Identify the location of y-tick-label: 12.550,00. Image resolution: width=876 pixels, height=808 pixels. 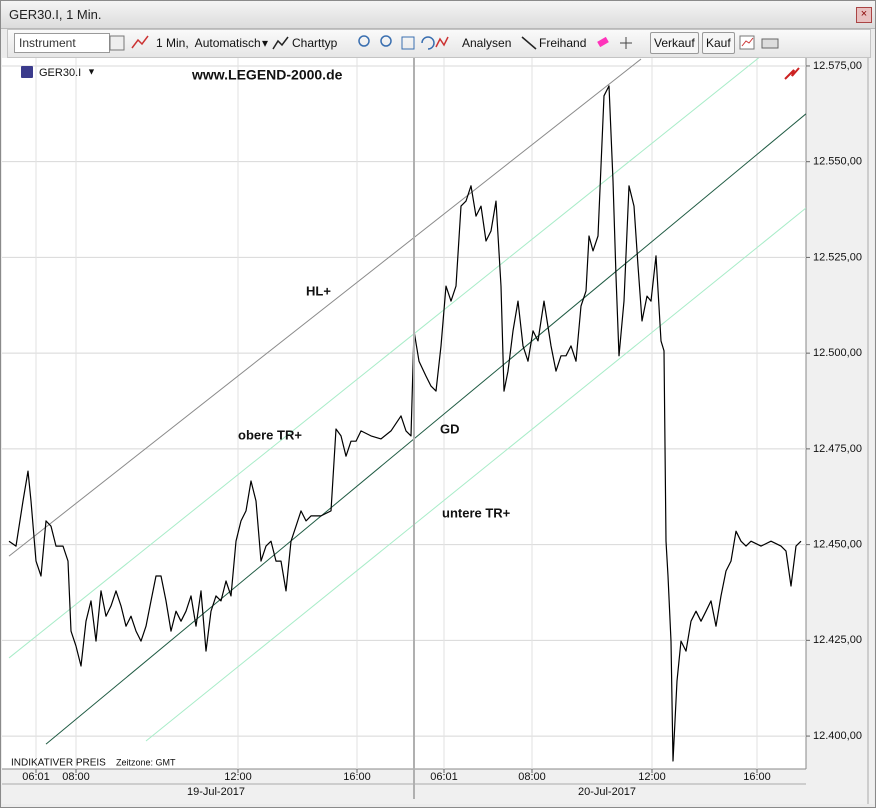
(837, 162).